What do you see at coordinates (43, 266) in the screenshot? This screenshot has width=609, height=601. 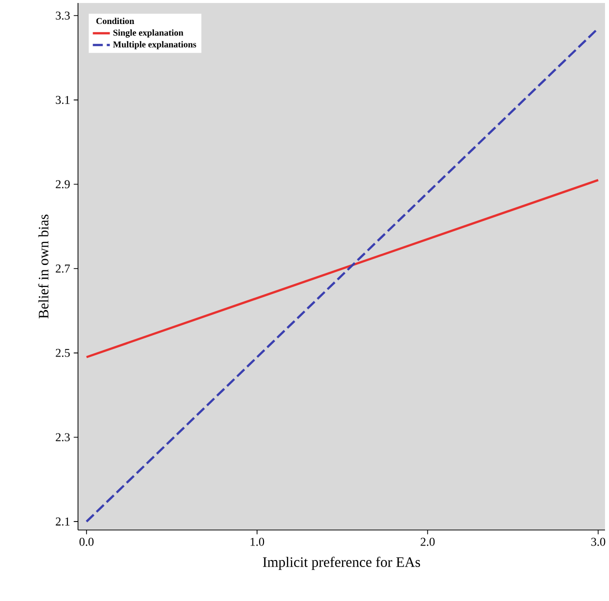 I see `y-axis-title: Belief in own bias` at bounding box center [43, 266].